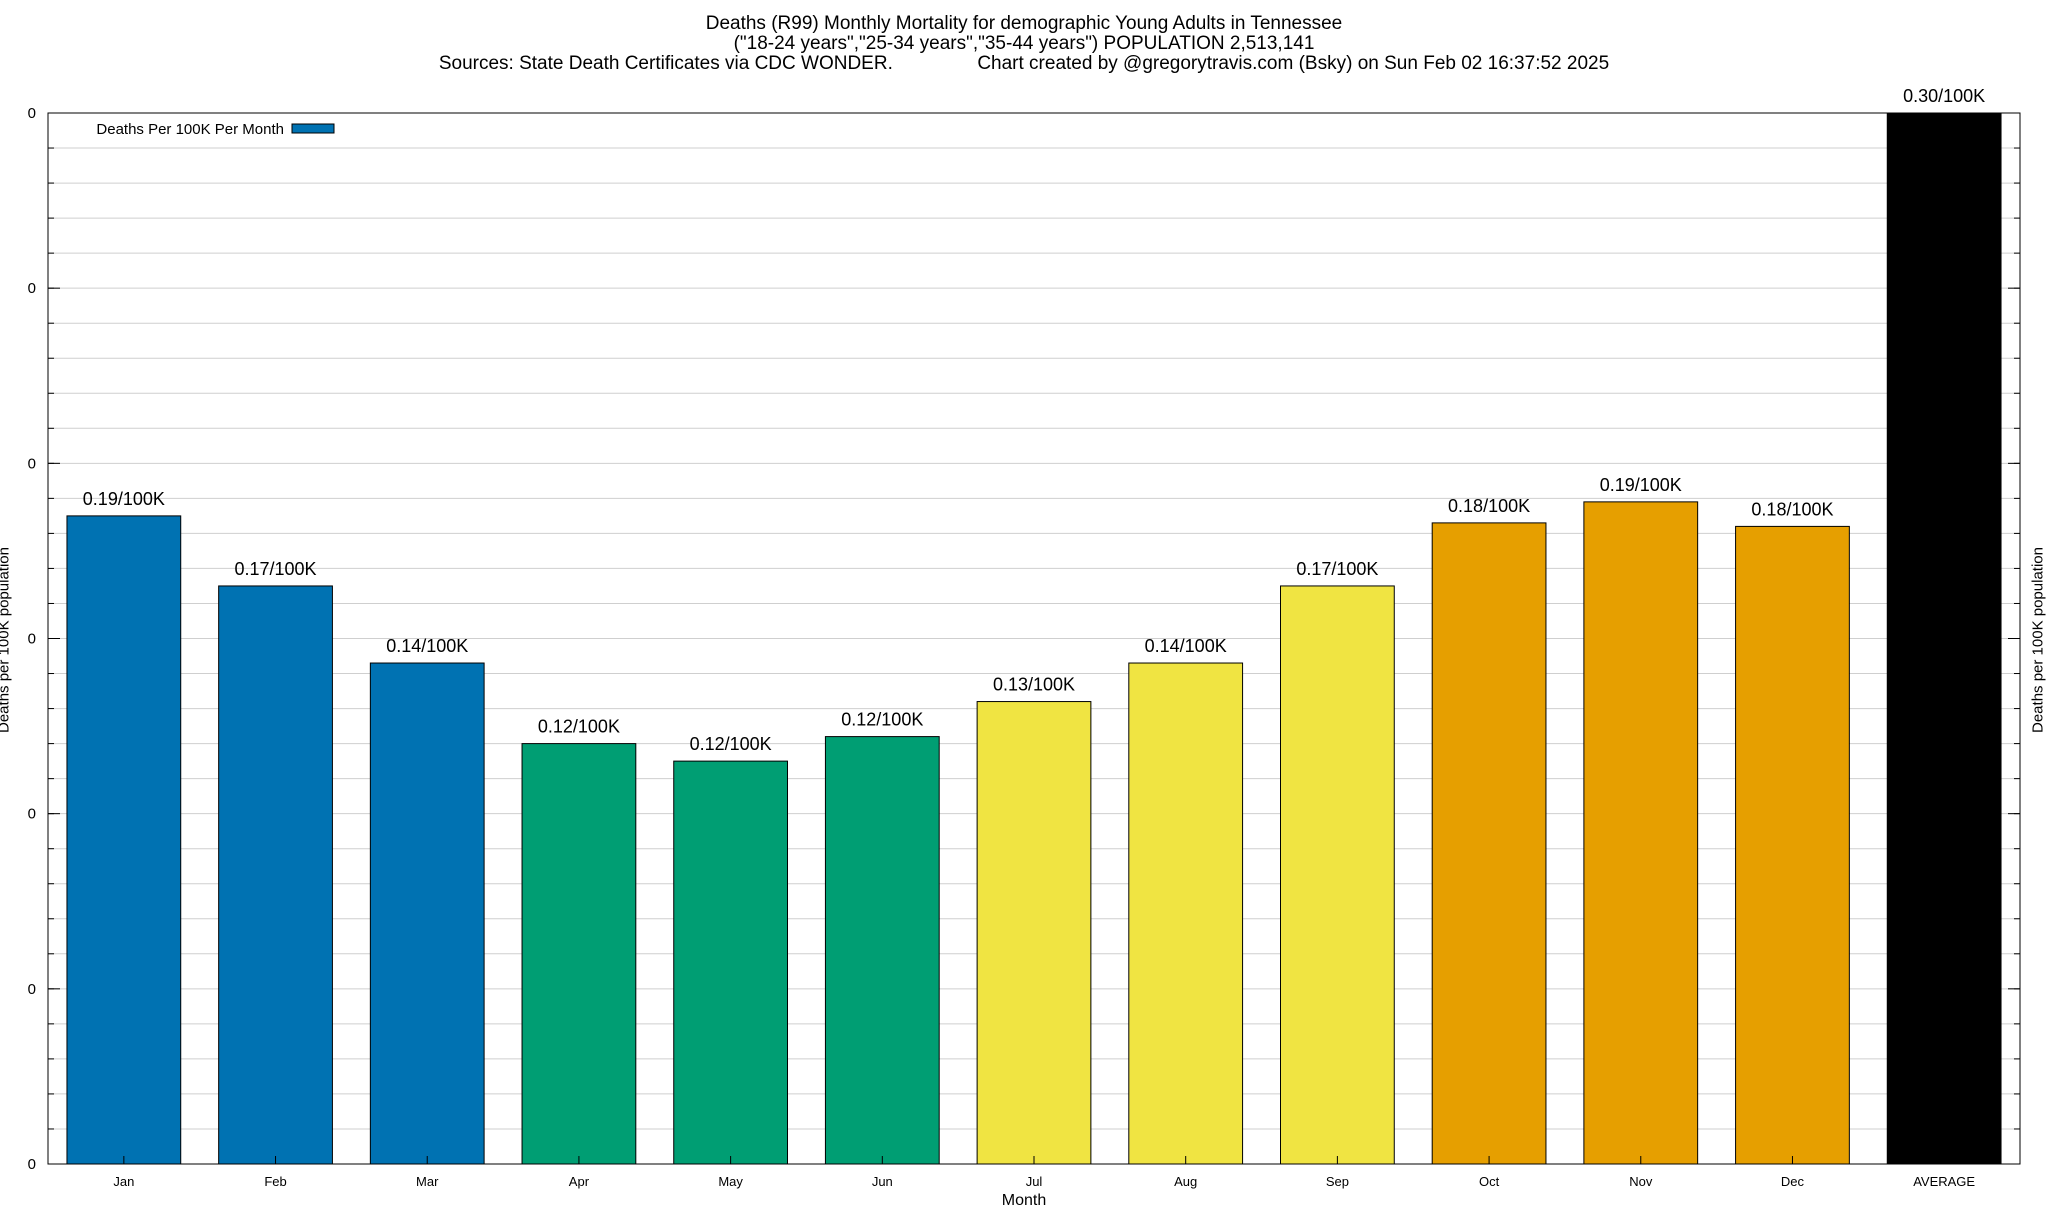 Image resolution: width=2048 pixels, height=1210 pixels. Describe the element at coordinates (275, 875) in the screenshot. I see `bar-feb` at that location.